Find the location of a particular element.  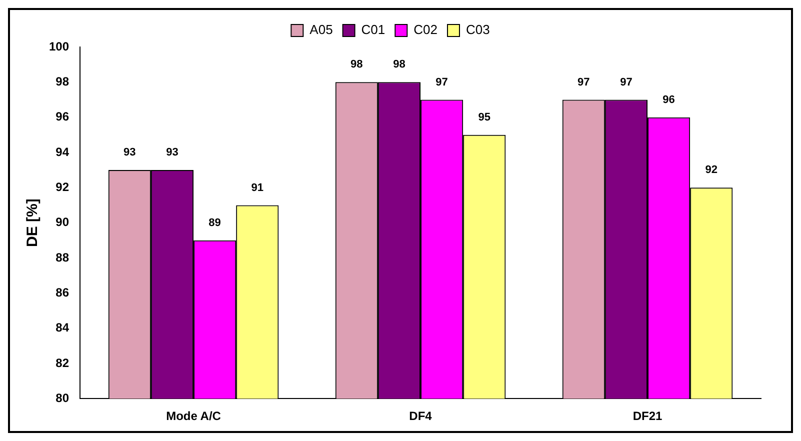

y-tick-label: 88 is located at coordinates (63, 257).